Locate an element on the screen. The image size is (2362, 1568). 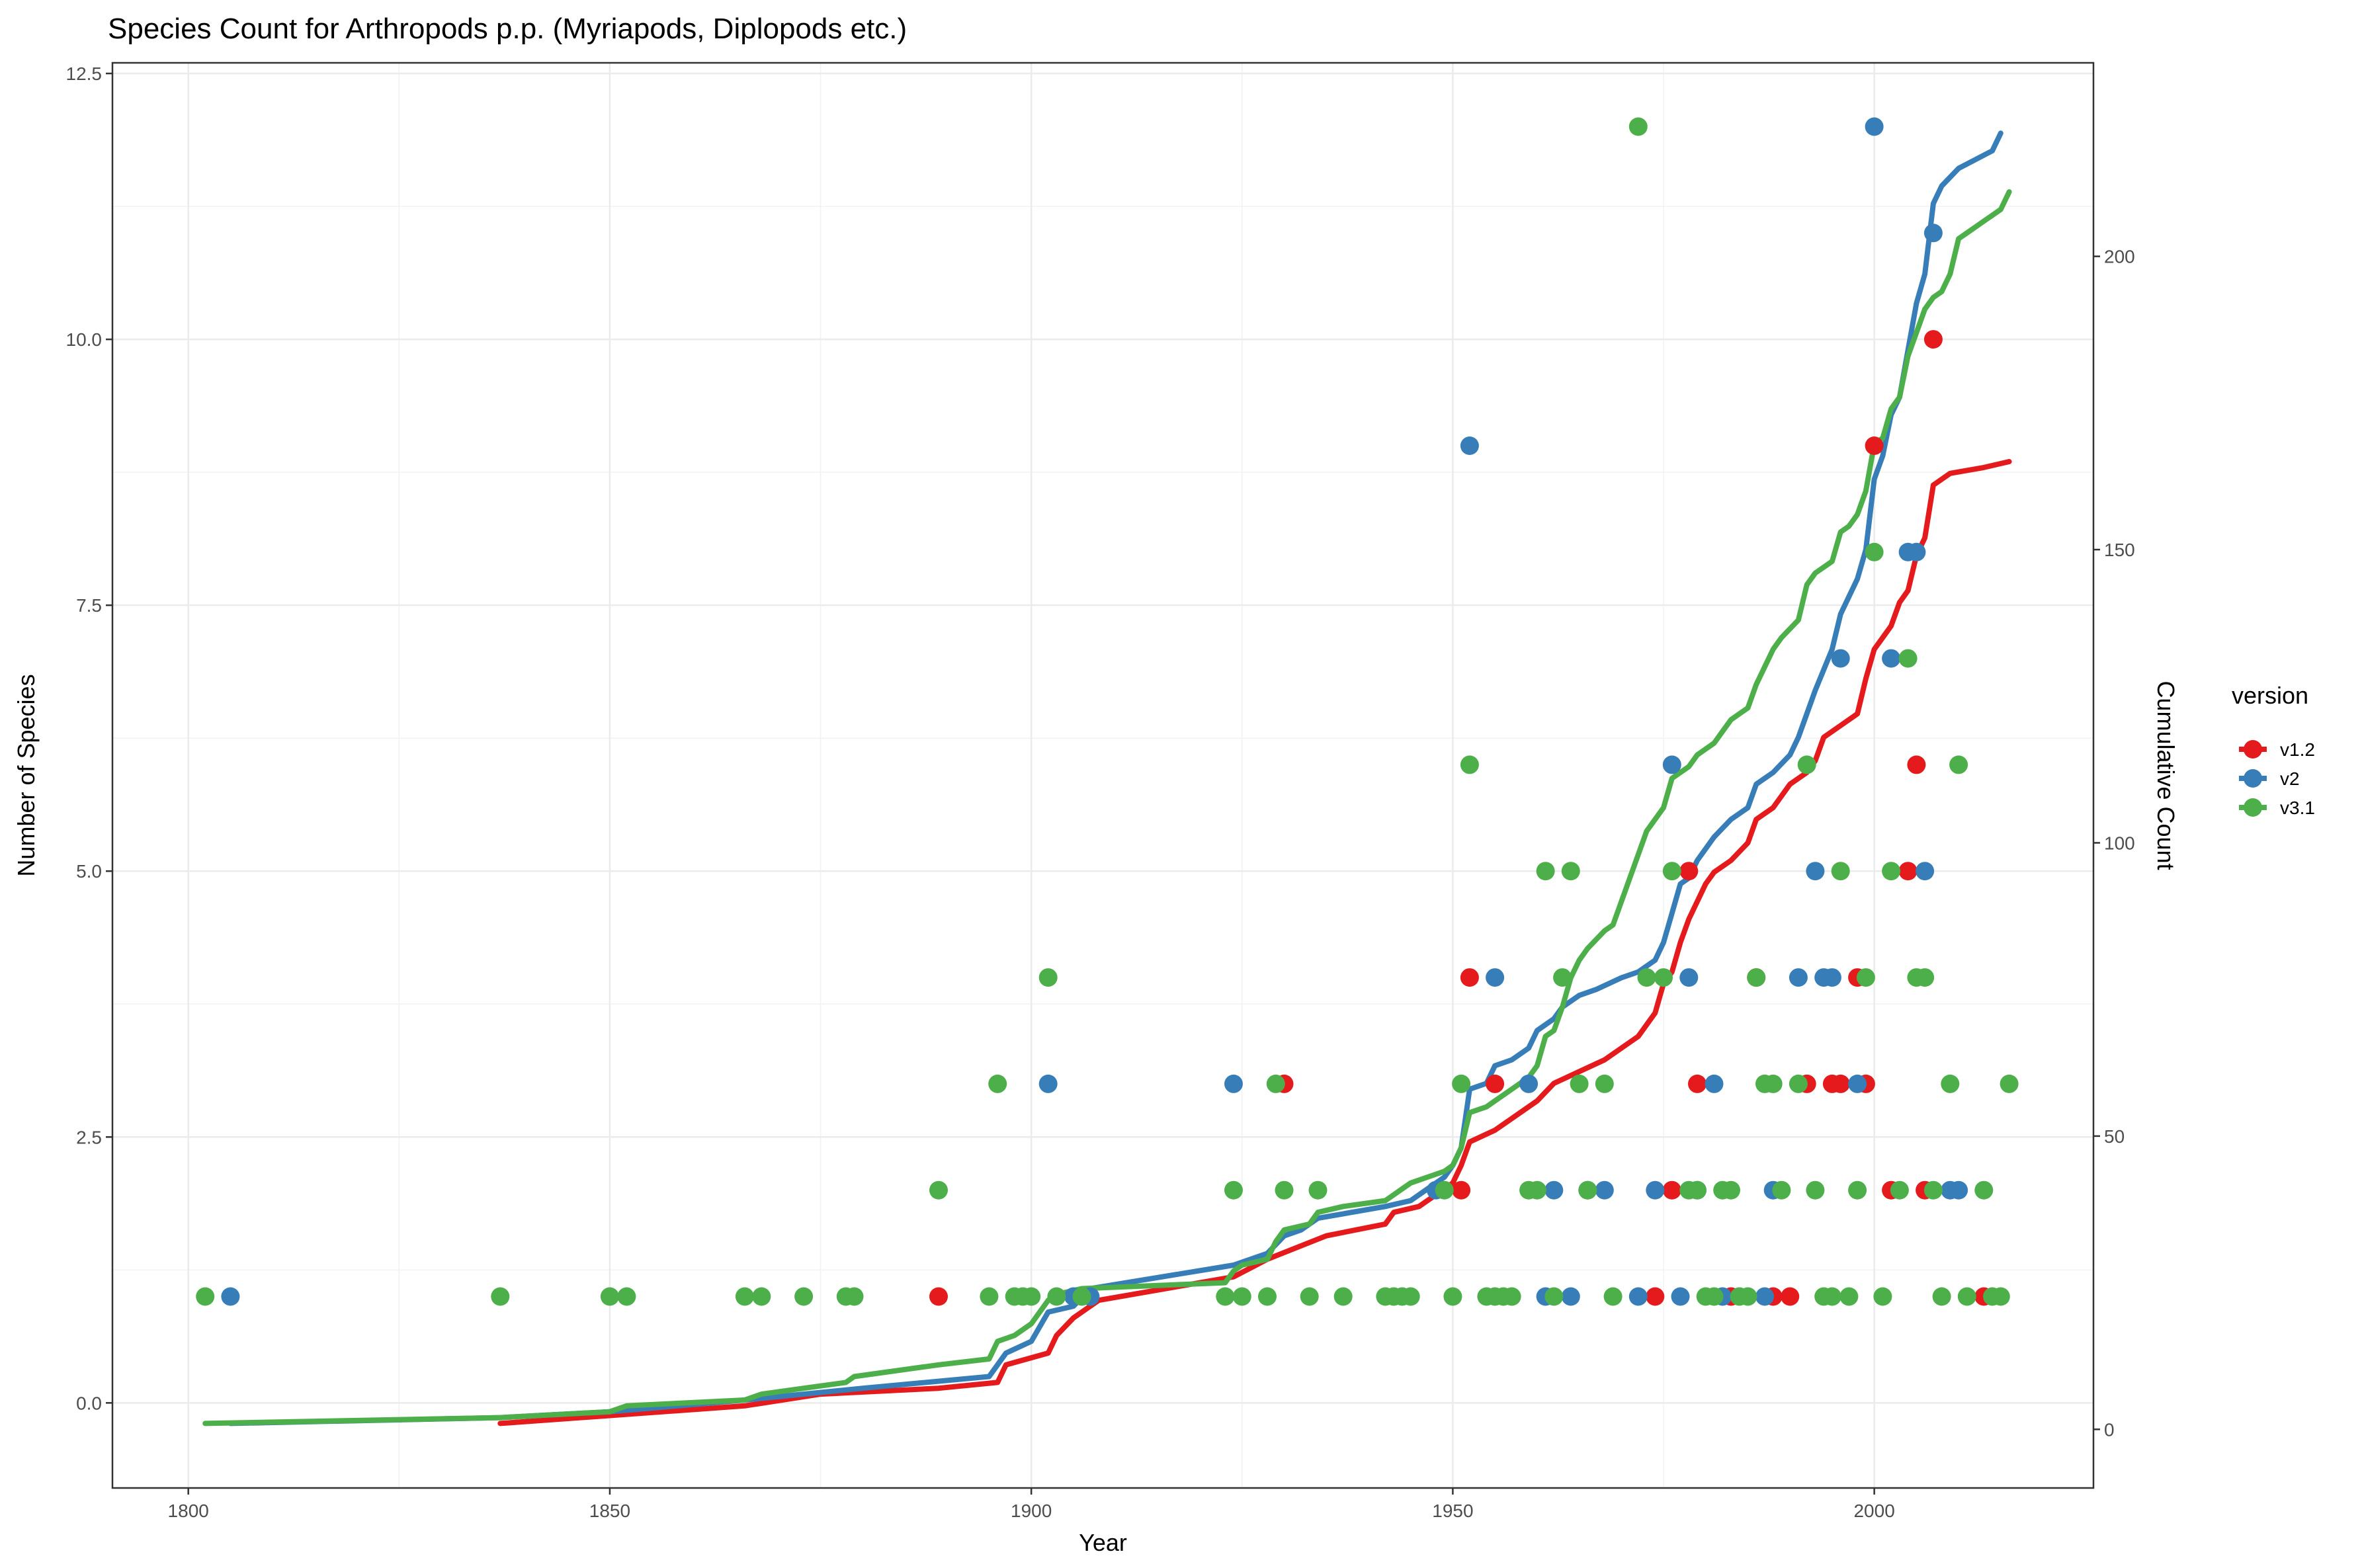
legend-title: version is located at coordinates (2270, 695).